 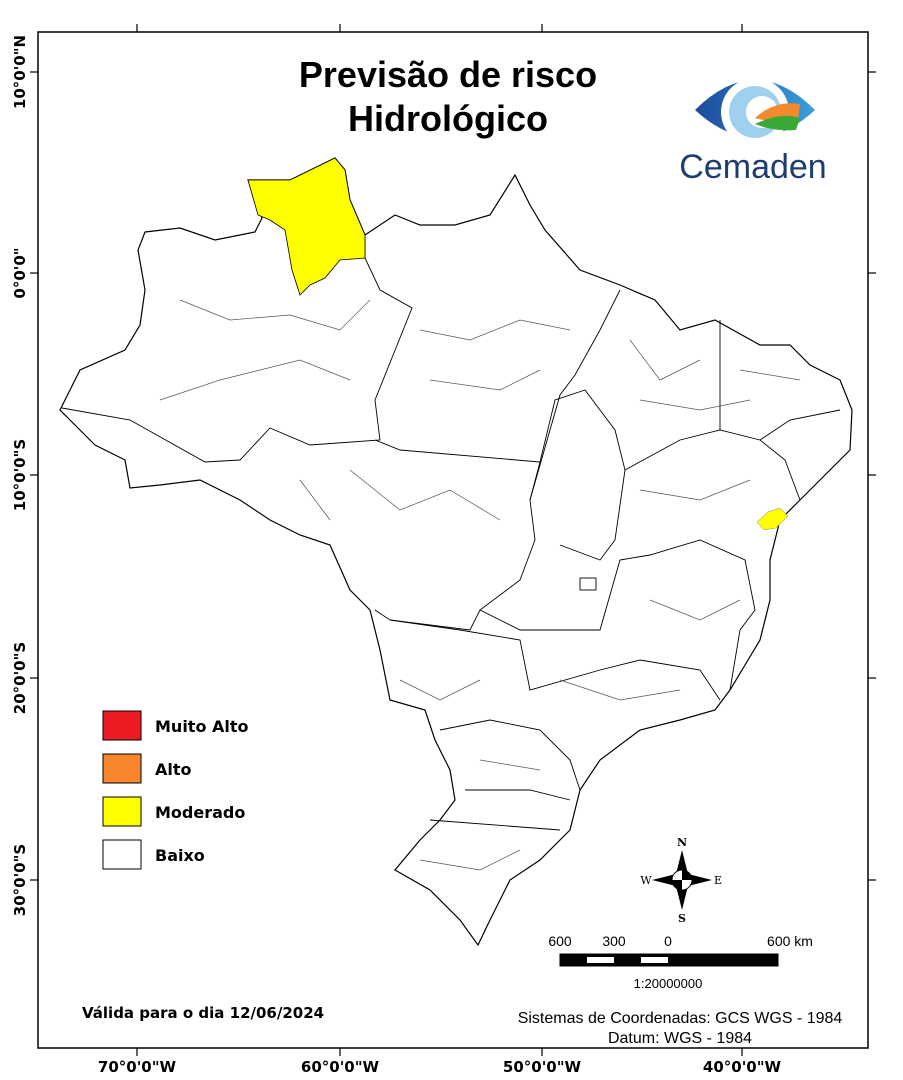 I want to click on axis-label: 60°0'0"W, so click(x=340, y=1067).